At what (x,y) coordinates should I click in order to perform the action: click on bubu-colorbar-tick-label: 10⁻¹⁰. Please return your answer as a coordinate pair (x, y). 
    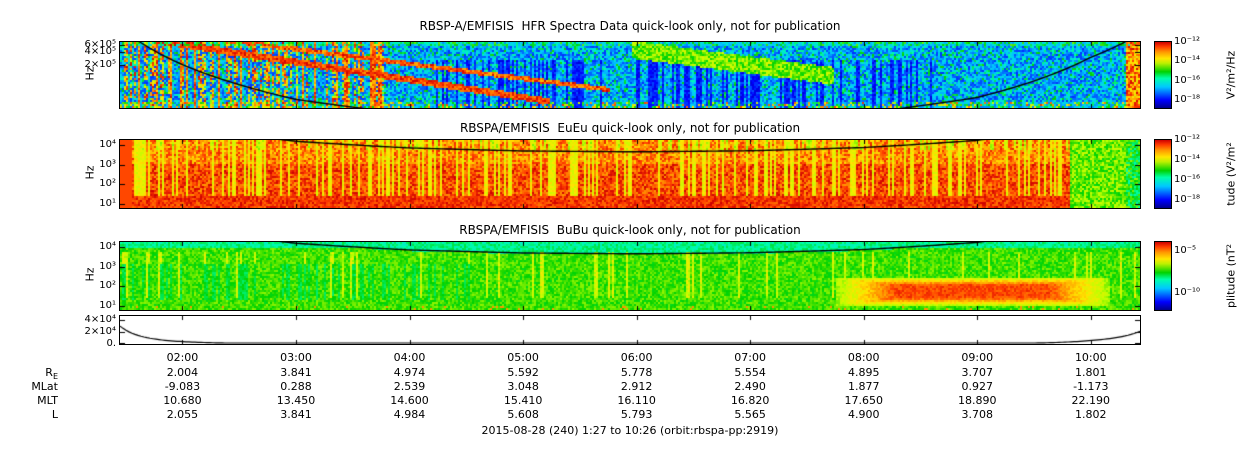
    Looking at the image, I should click on (1187, 292).